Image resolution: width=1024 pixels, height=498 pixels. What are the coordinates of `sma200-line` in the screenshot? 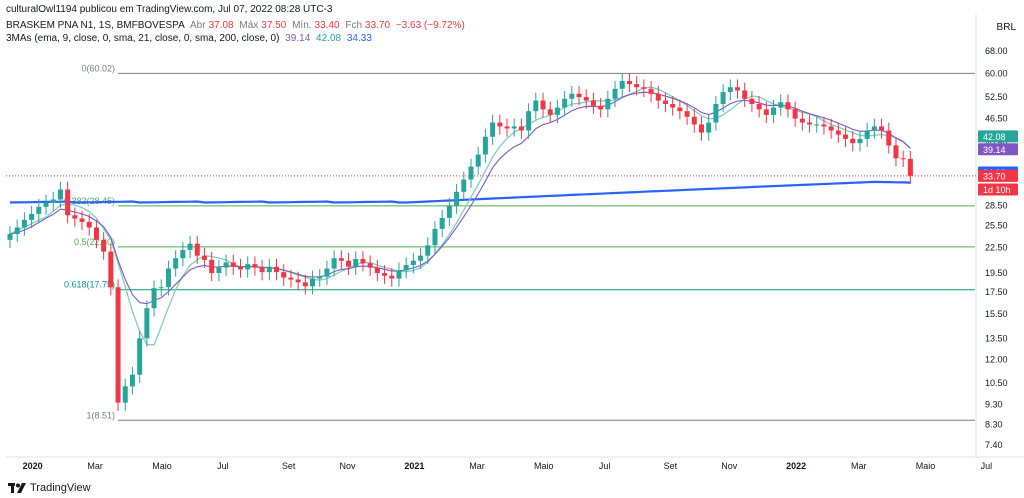 It's located at (460, 192).